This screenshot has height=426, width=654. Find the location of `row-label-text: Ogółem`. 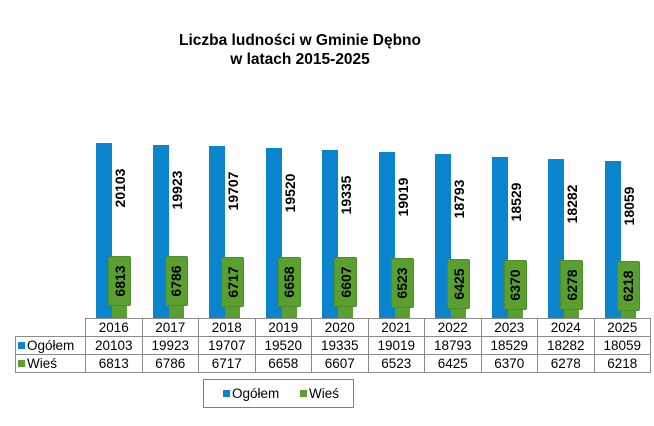

row-label-text: Ogółem is located at coordinates (51, 345).